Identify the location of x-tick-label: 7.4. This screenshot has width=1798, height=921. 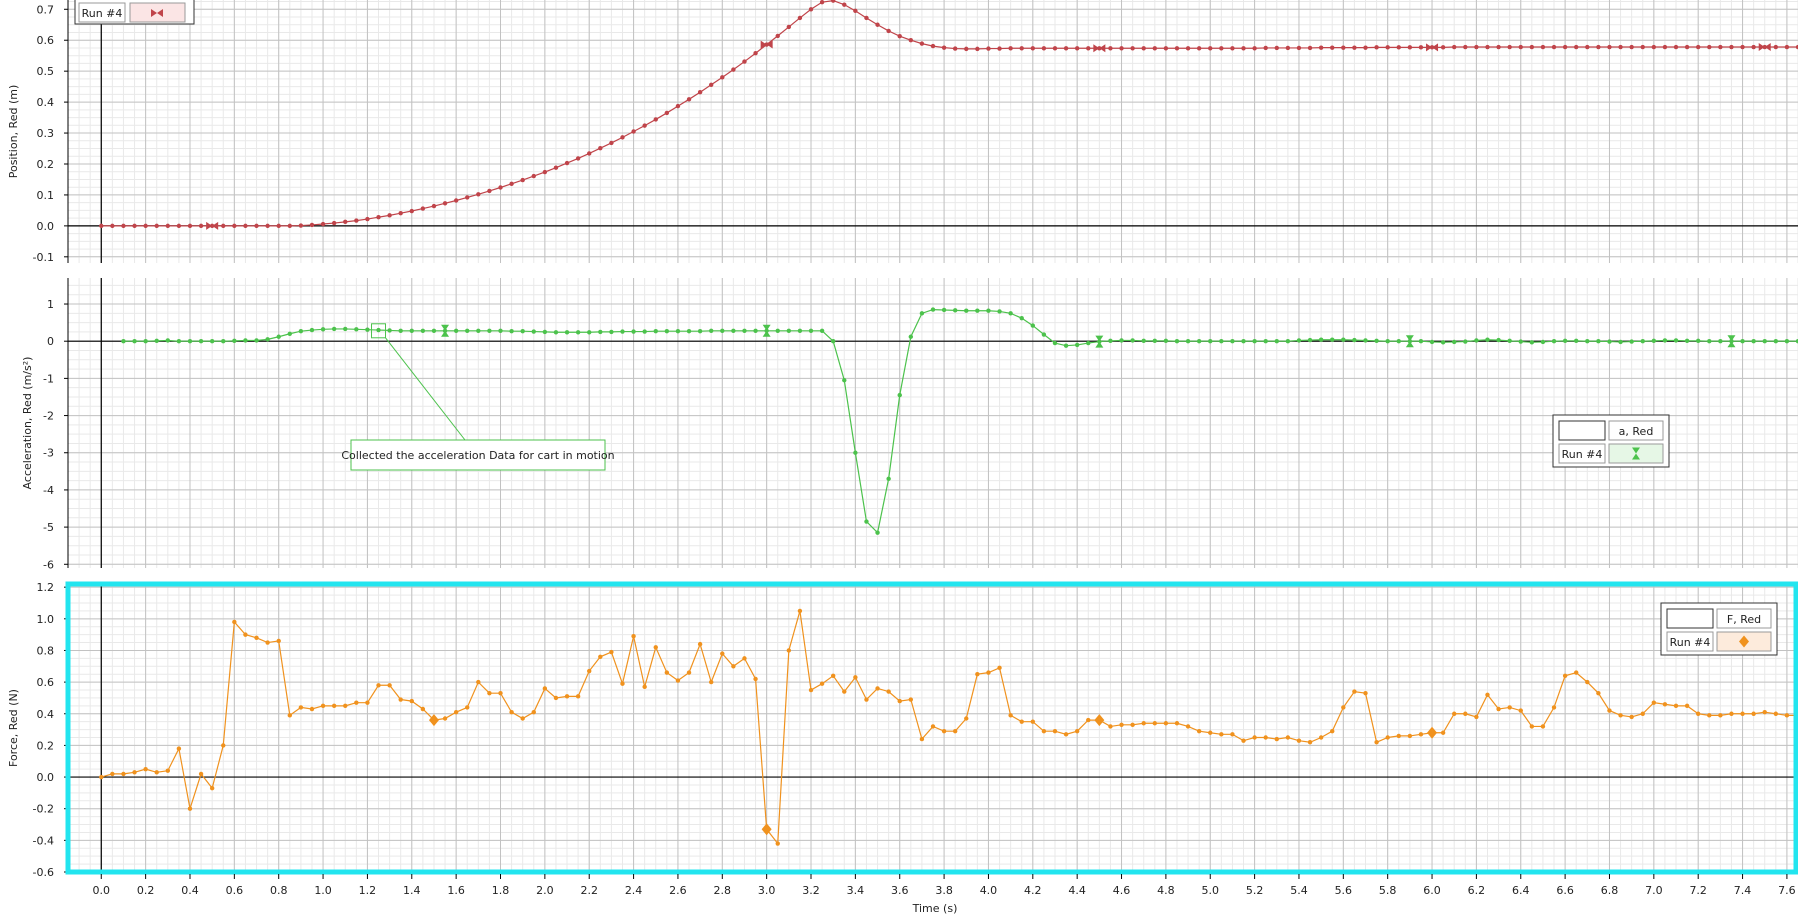
(1743, 890).